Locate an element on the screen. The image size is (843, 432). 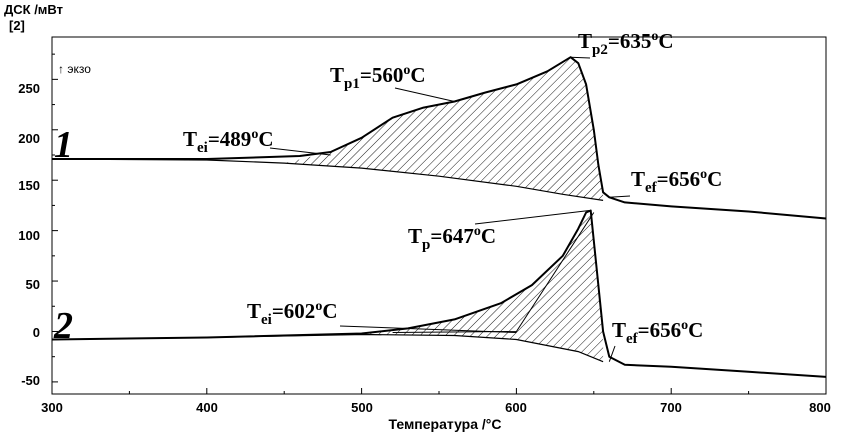
y-axis-title: ДСК /мВт is located at coordinates (33, 9).